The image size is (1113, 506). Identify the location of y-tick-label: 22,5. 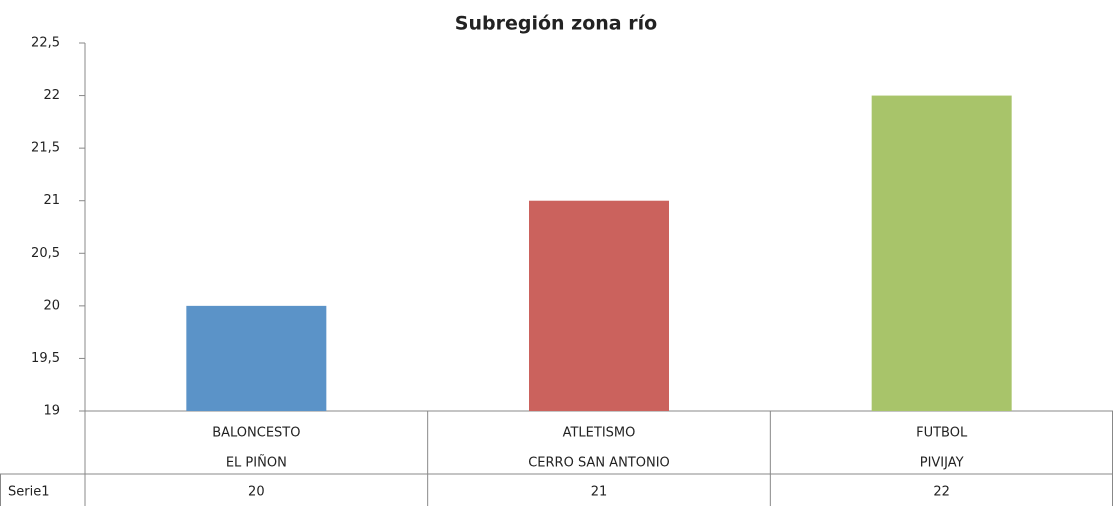
(45, 43).